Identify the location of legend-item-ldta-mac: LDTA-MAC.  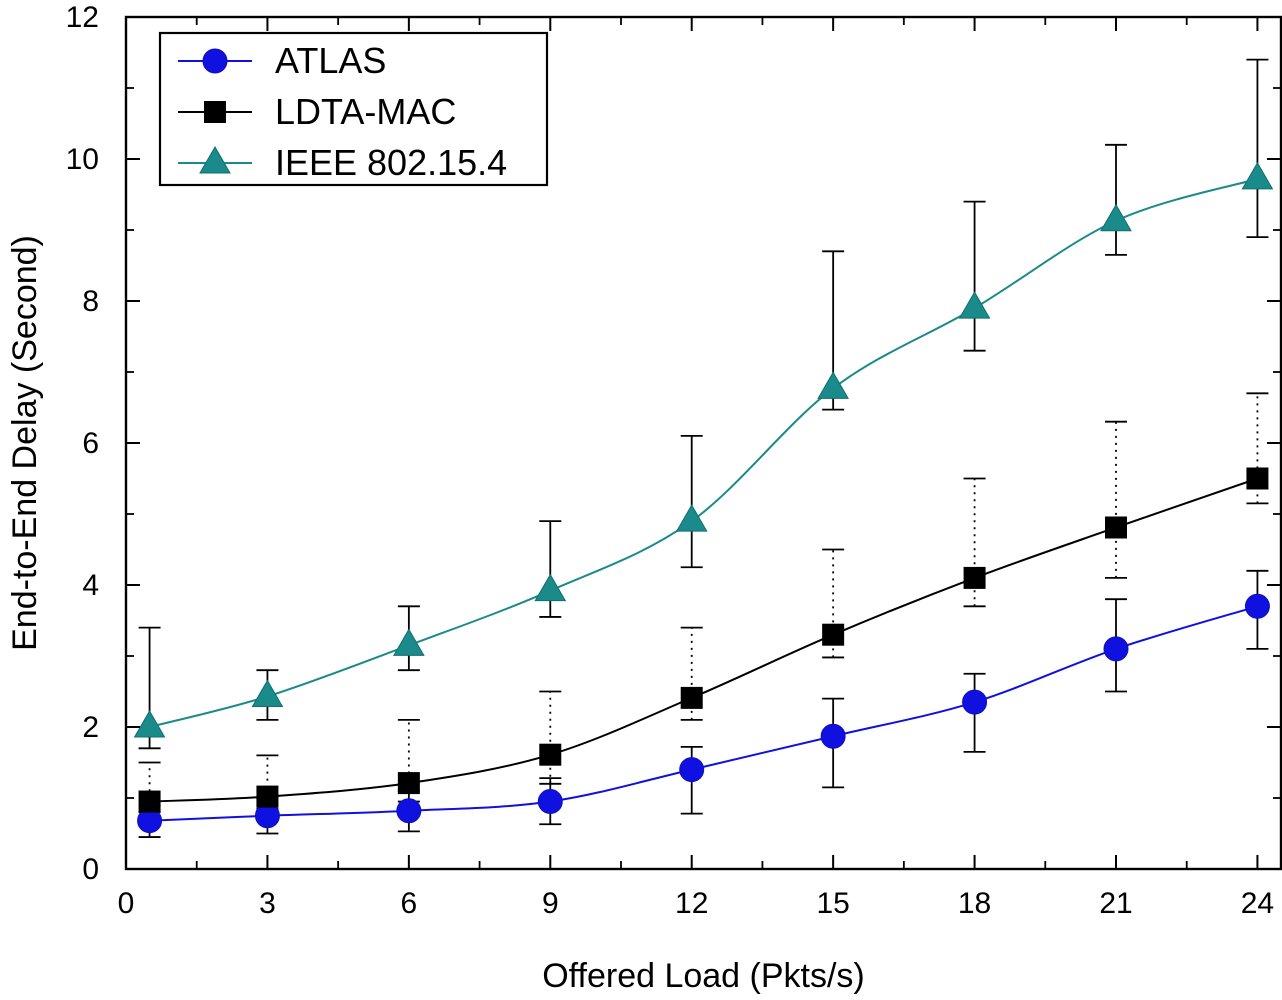
(317, 111).